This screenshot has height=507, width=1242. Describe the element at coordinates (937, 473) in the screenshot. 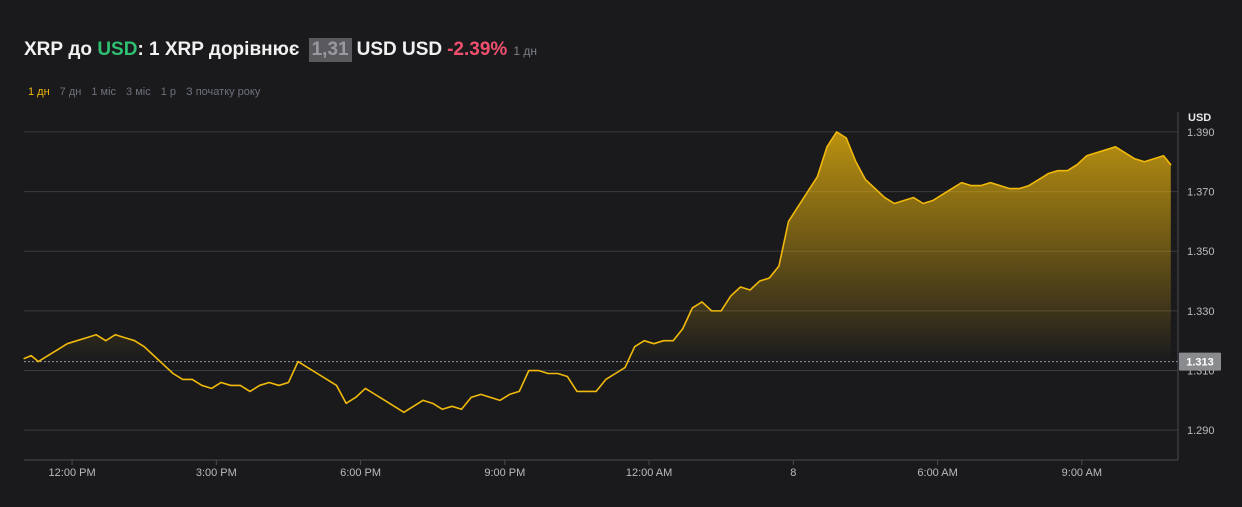

I see `x-tick-label: 6:00 AM` at that location.